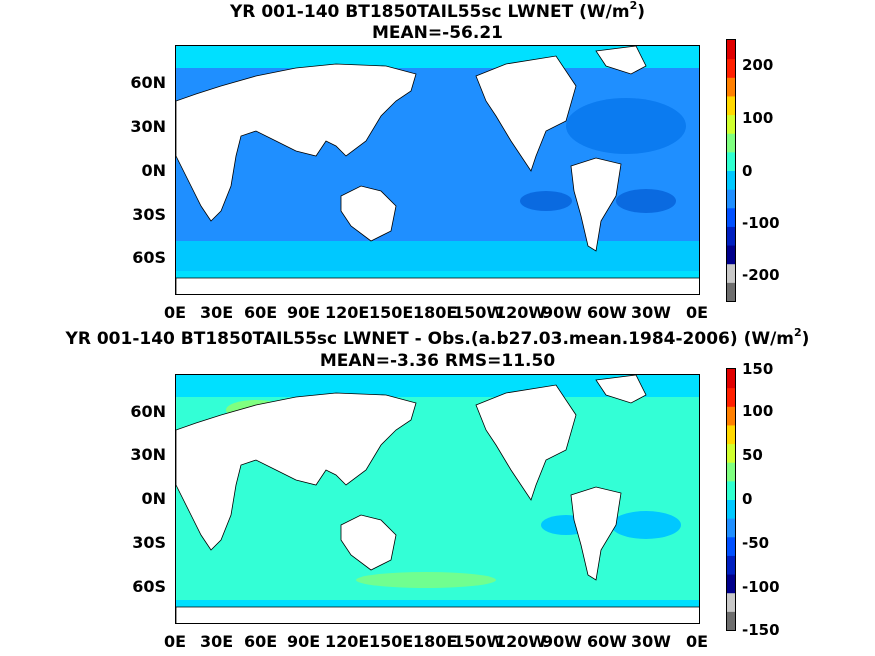 The image size is (875, 656). Describe the element at coordinates (148, 126) in the screenshot. I see `panel1-lat-30n: 30N` at that location.